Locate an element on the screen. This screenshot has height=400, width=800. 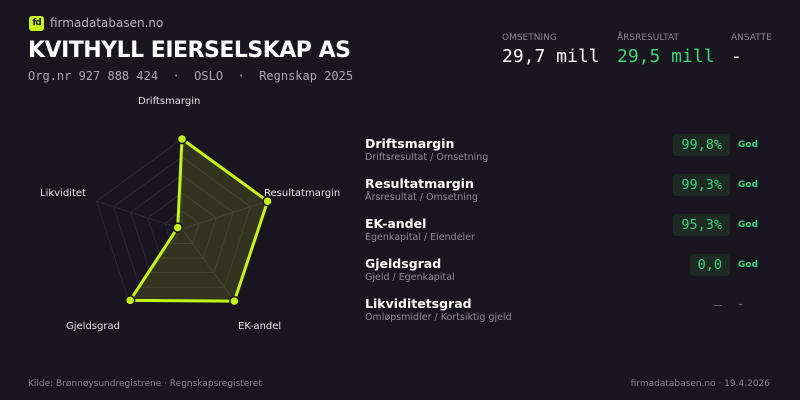
metric-formula: Driftsresultat / Omsetning is located at coordinates (427, 157).